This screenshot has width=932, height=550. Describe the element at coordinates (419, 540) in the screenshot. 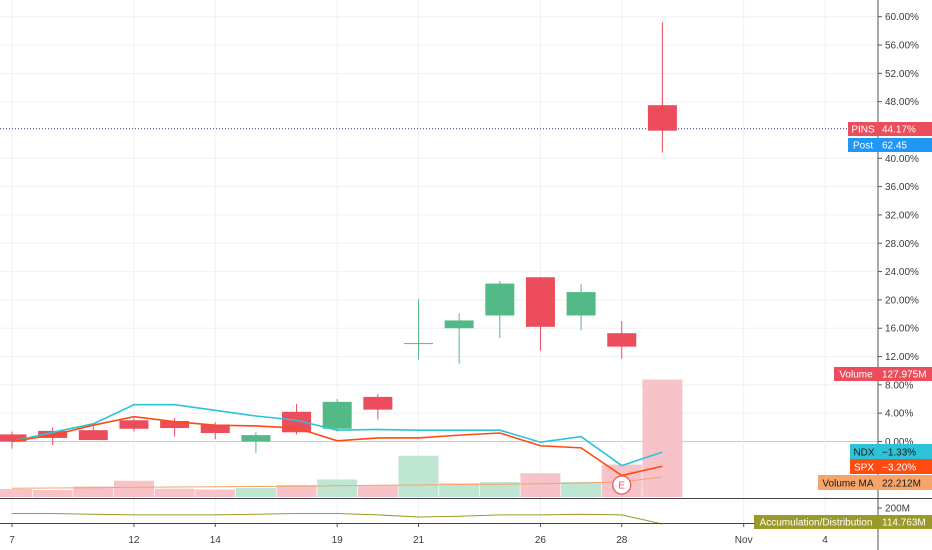

I see `x-tick-label: 21` at that location.